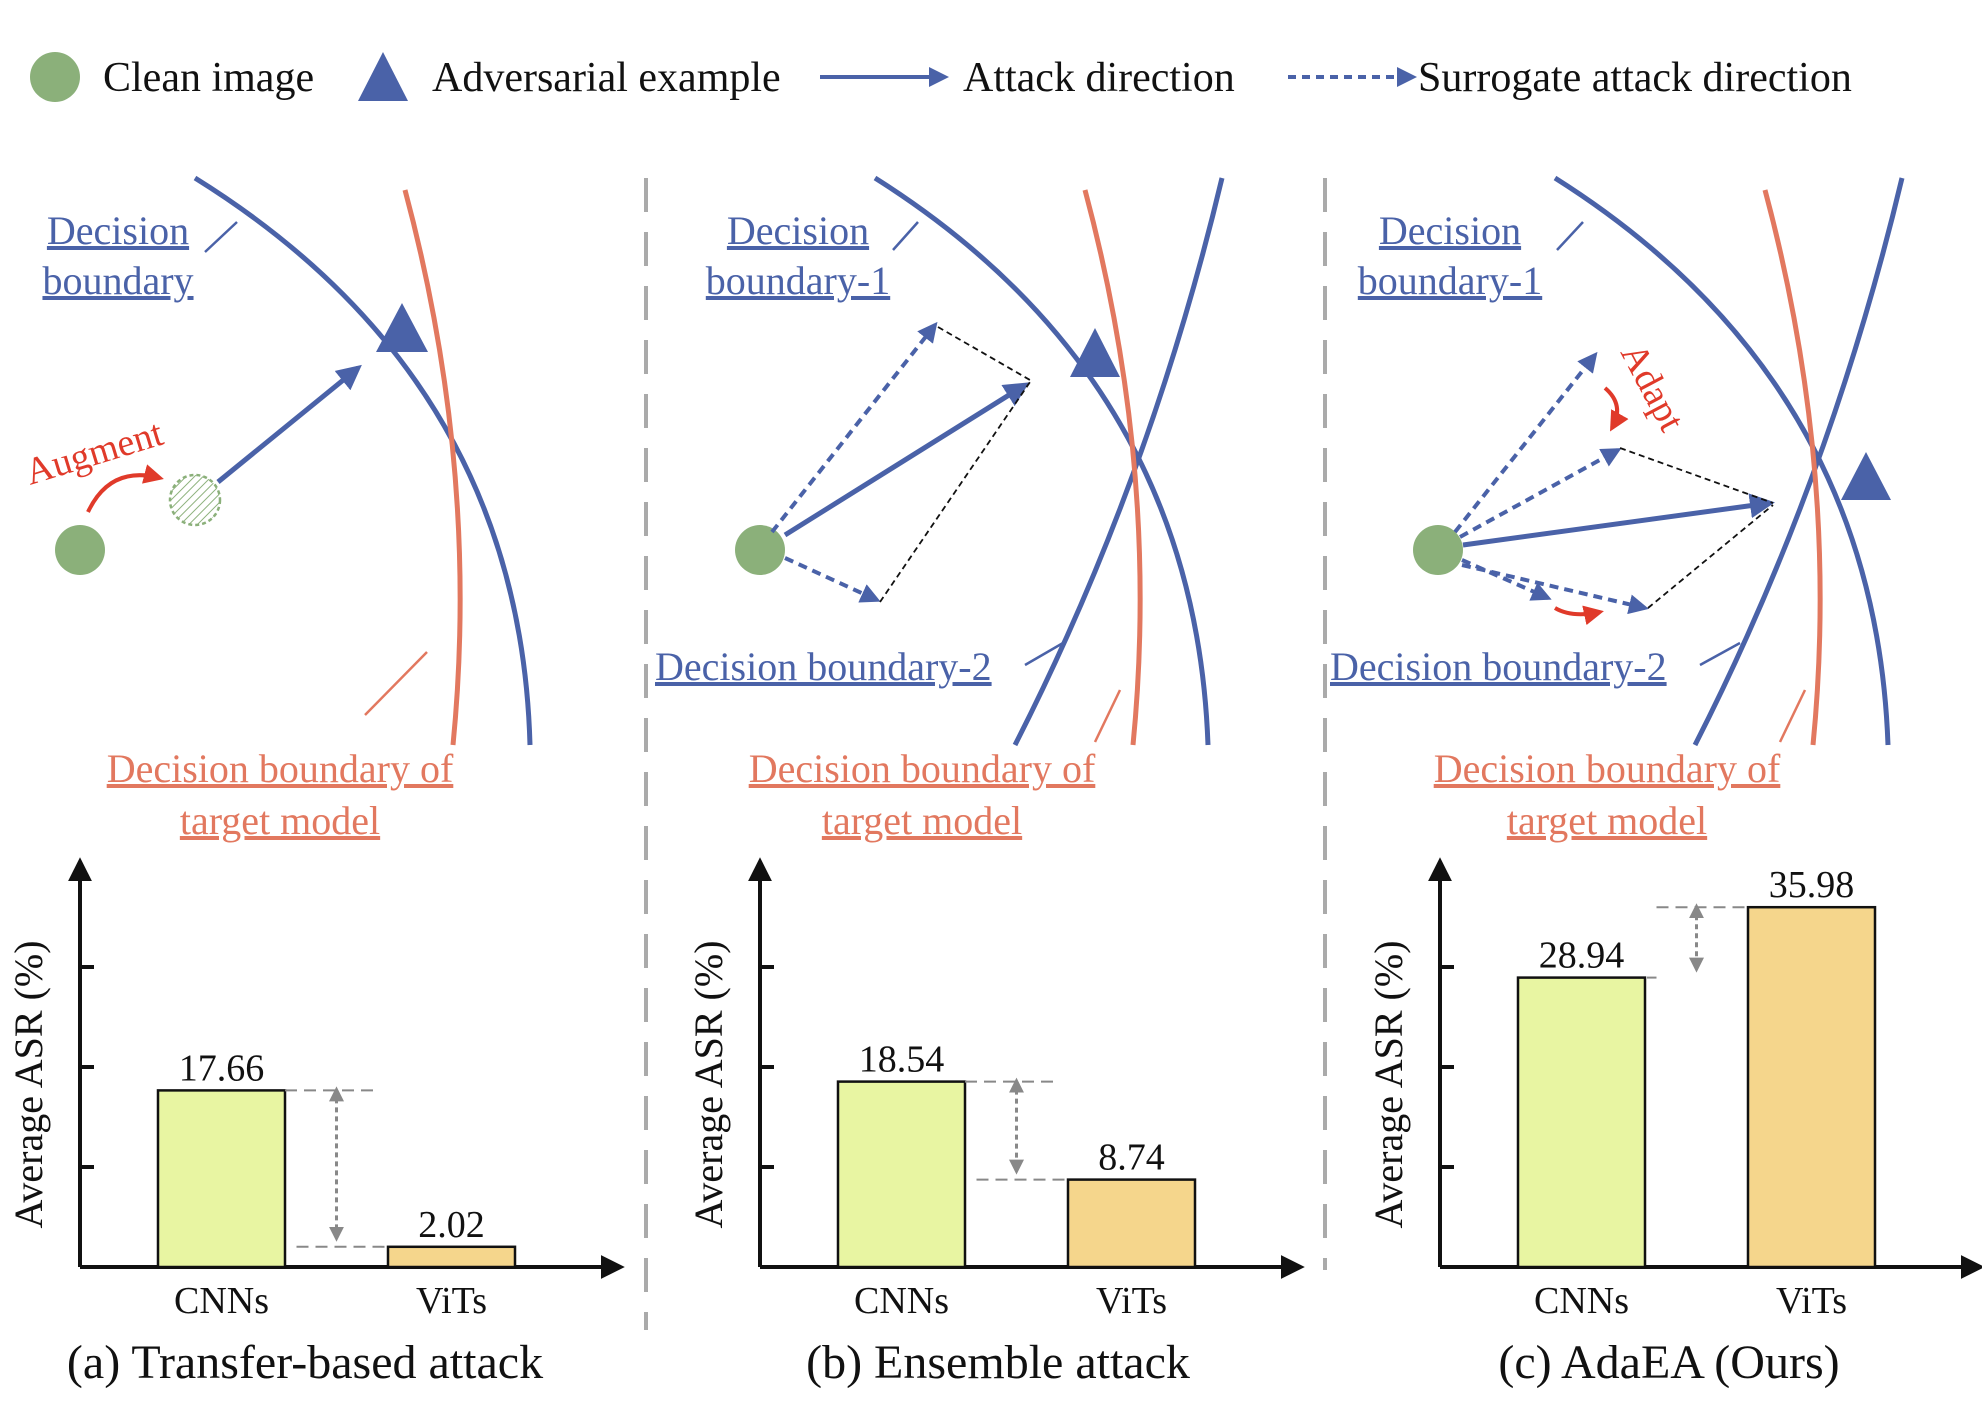 Image resolution: width=1982 pixels, height=1410 pixels. Describe the element at coordinates (195, 500) in the screenshot. I see `panel-a-augmented-image` at that location.